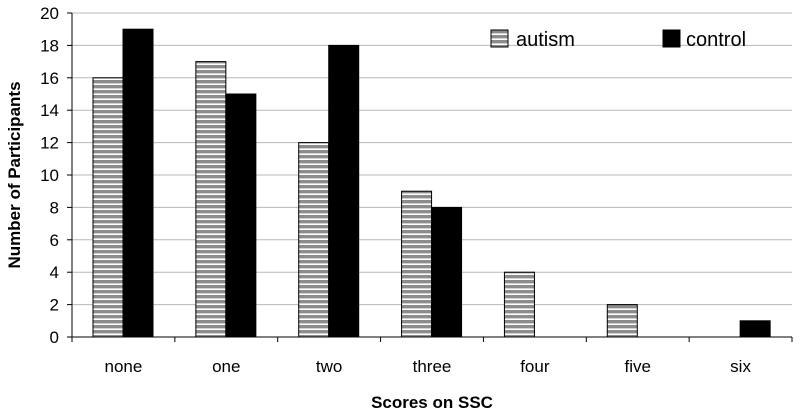 This screenshot has width=800, height=415. What do you see at coordinates (49, 78) in the screenshot?
I see `y-tick-label-16: 16` at bounding box center [49, 78].